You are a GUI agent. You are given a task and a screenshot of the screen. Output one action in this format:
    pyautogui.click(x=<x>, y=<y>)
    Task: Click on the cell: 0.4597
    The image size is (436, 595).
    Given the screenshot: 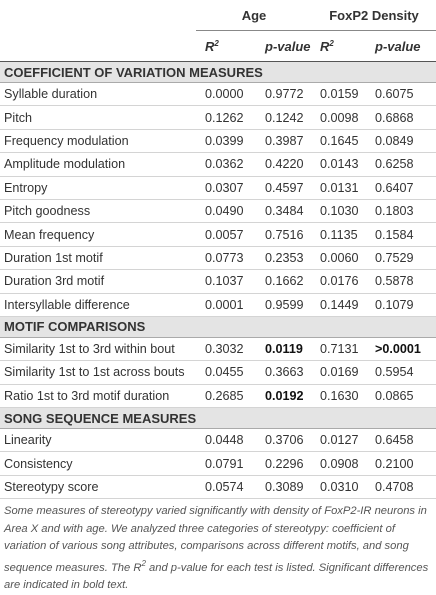 What is the action you would take?
    pyautogui.click(x=279, y=188)
    